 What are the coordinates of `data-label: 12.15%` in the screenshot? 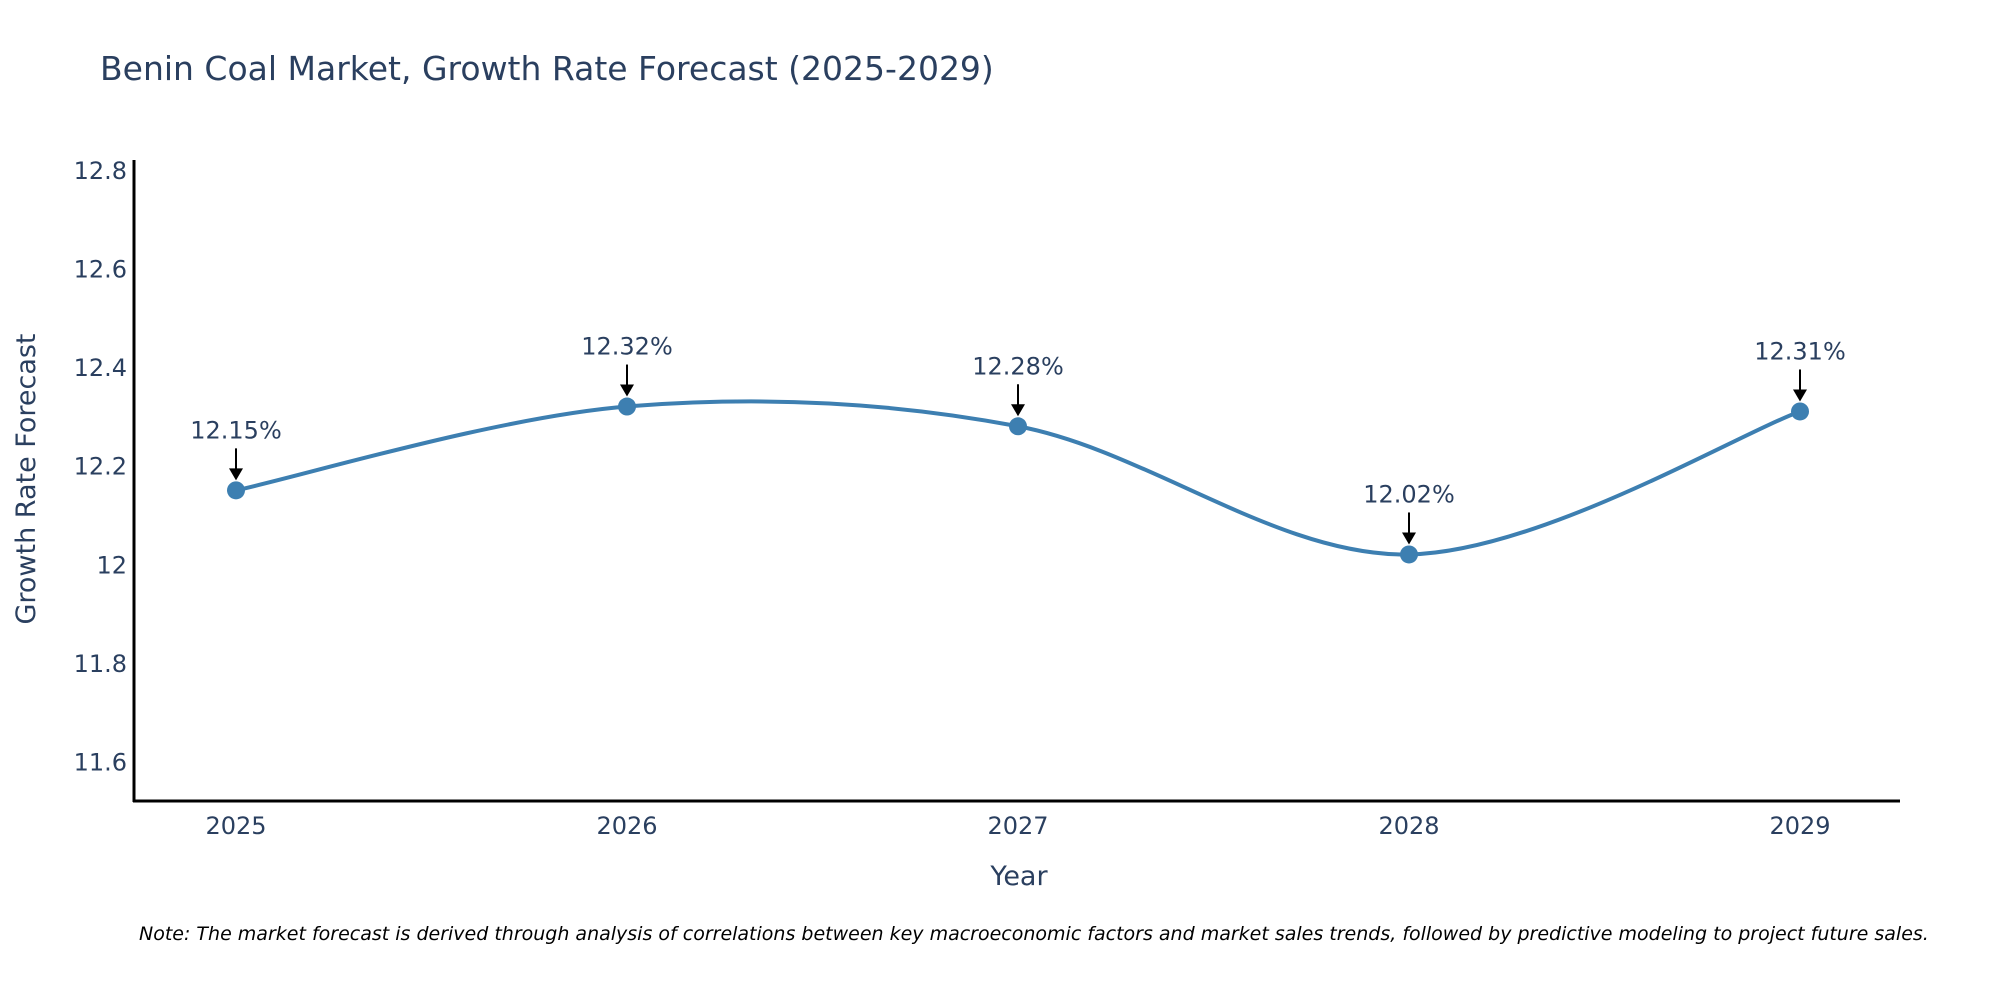 It's located at (236, 430).